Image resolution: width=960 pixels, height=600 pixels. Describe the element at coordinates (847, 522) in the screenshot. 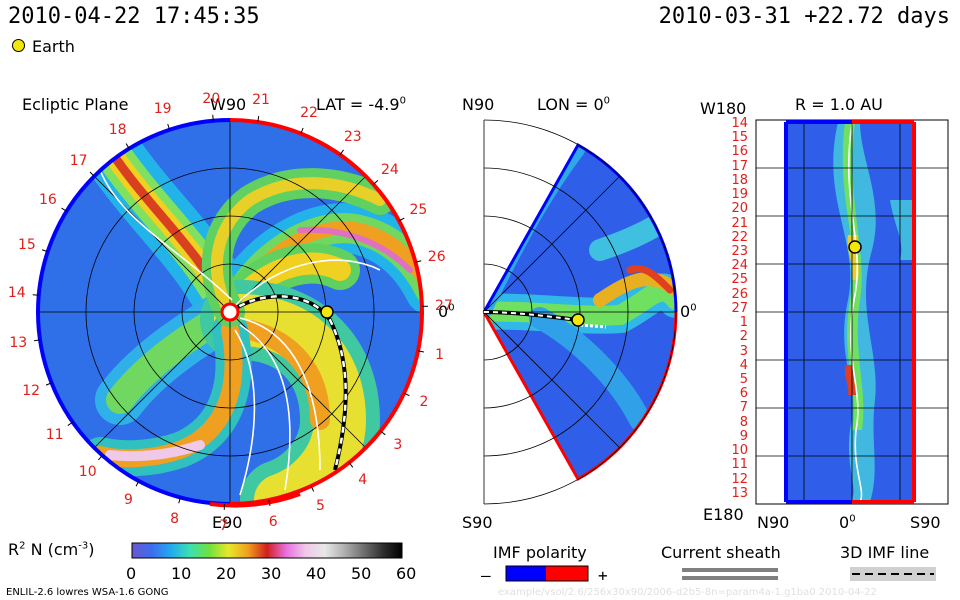

I see `radial-x-mid-label: 00` at that location.